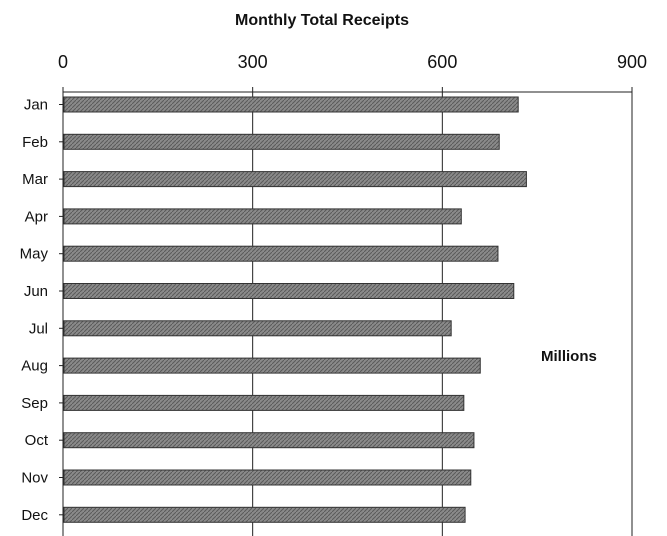 The width and height of the screenshot is (667, 536). I want to click on category-label: Feb, so click(35, 142).